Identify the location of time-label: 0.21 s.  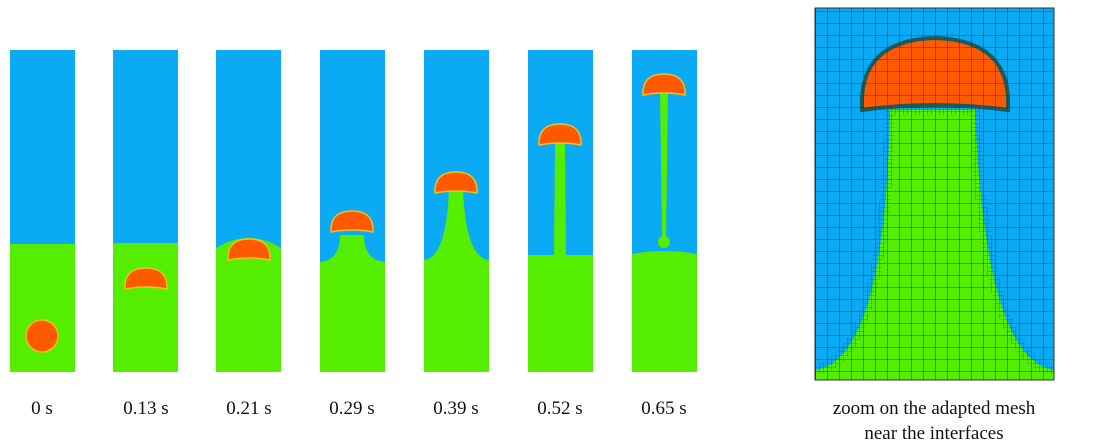
(248, 408).